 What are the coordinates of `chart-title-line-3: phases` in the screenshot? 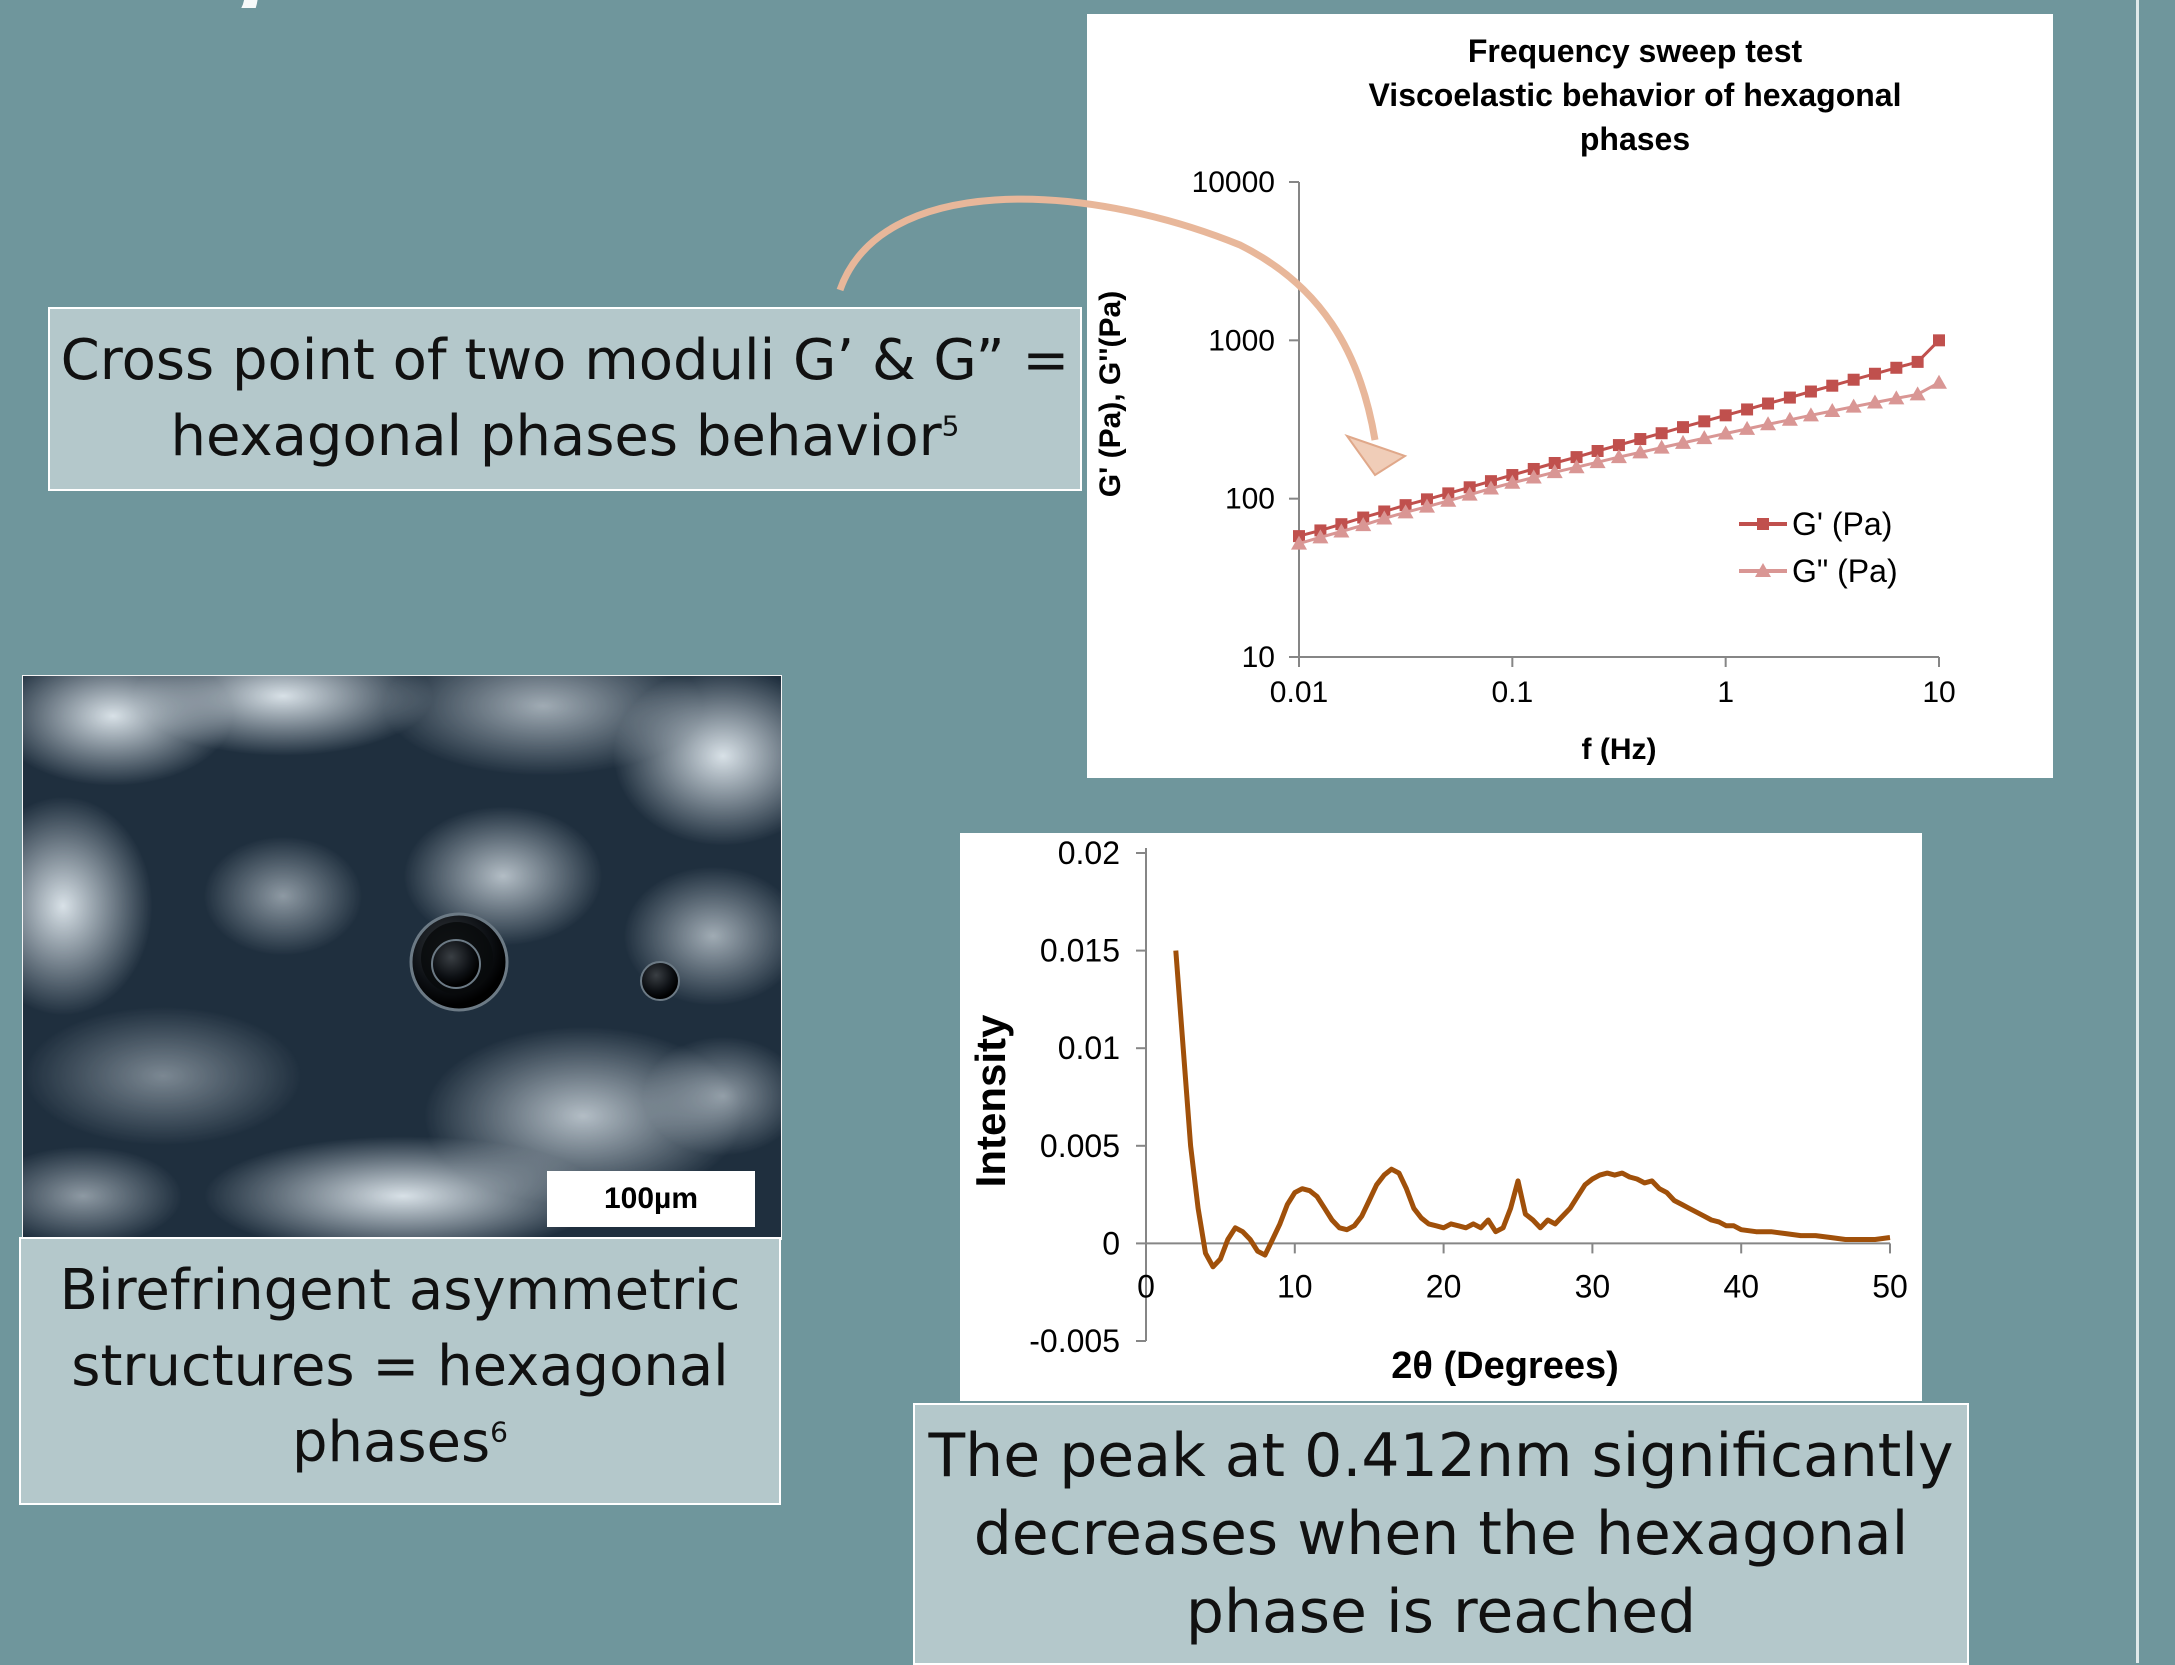 It's located at (1635, 139).